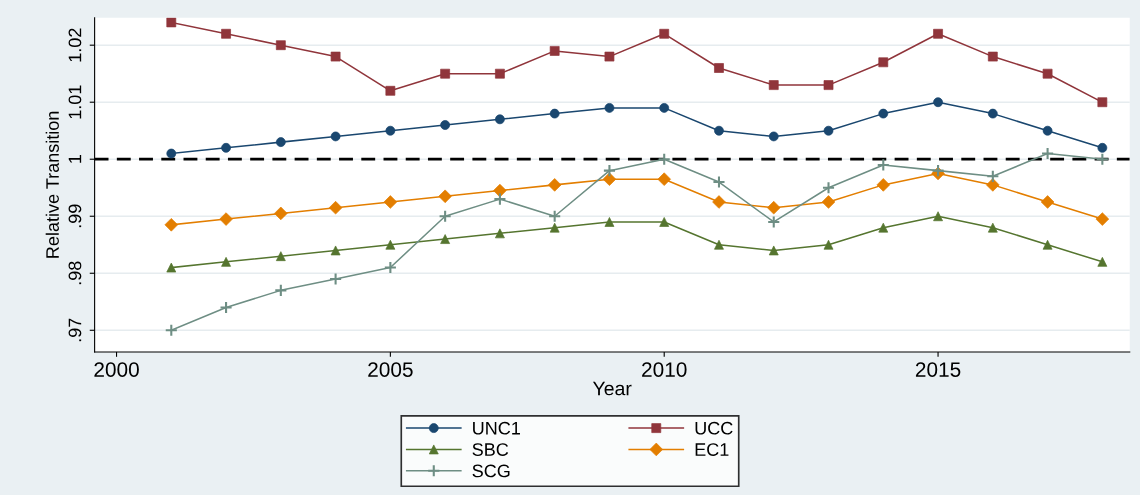 The height and width of the screenshot is (495, 1140). What do you see at coordinates (75, 216) in the screenshot?
I see `y-tick-label: .99` at bounding box center [75, 216].